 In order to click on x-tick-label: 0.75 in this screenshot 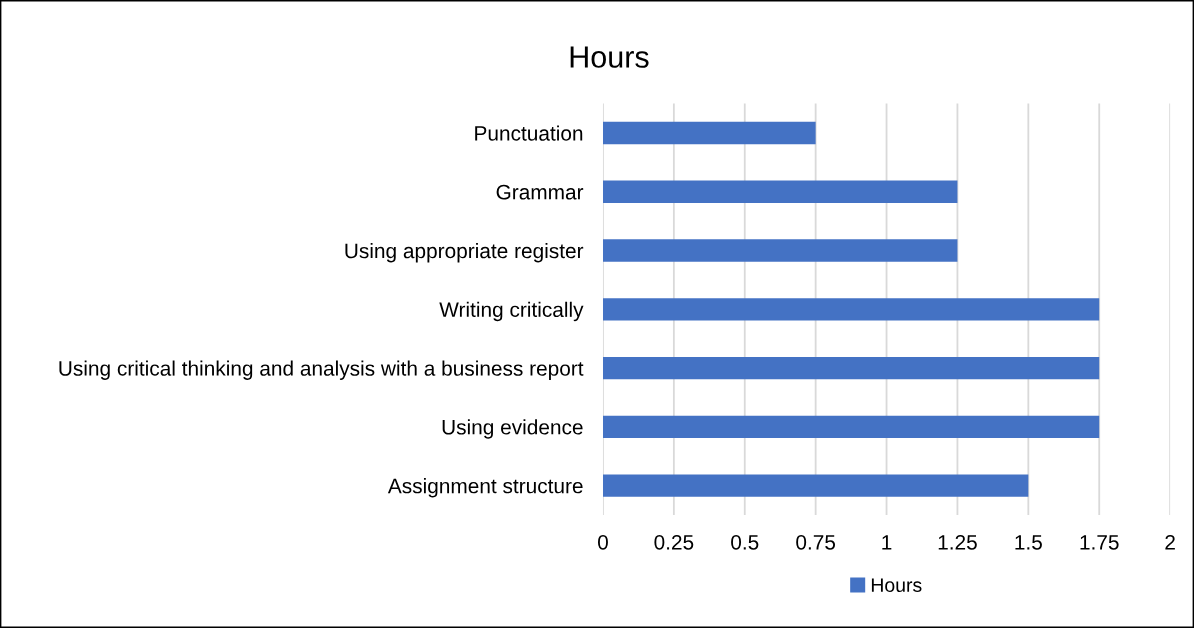, I will do `click(816, 542)`.